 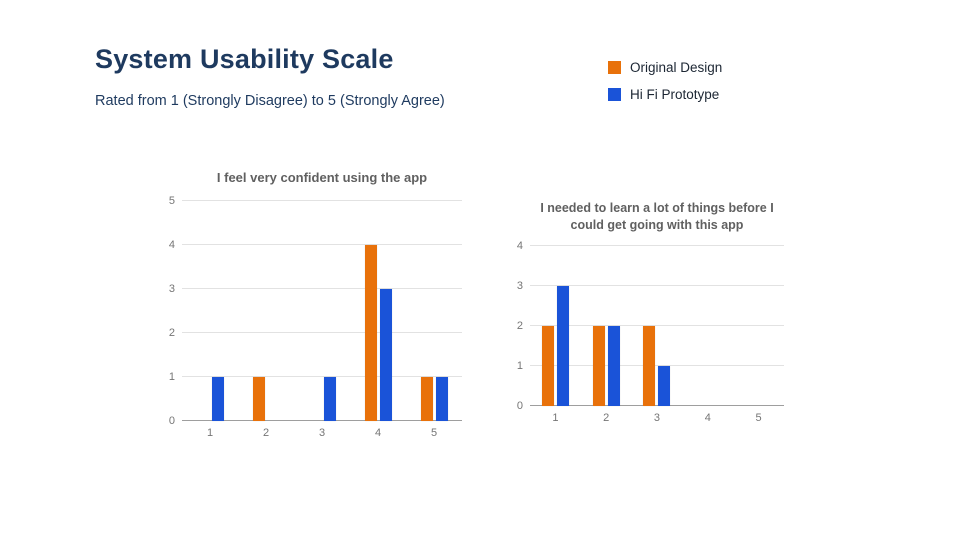 What do you see at coordinates (675, 94) in the screenshot?
I see `legend-label: Hi Fi Prototype` at bounding box center [675, 94].